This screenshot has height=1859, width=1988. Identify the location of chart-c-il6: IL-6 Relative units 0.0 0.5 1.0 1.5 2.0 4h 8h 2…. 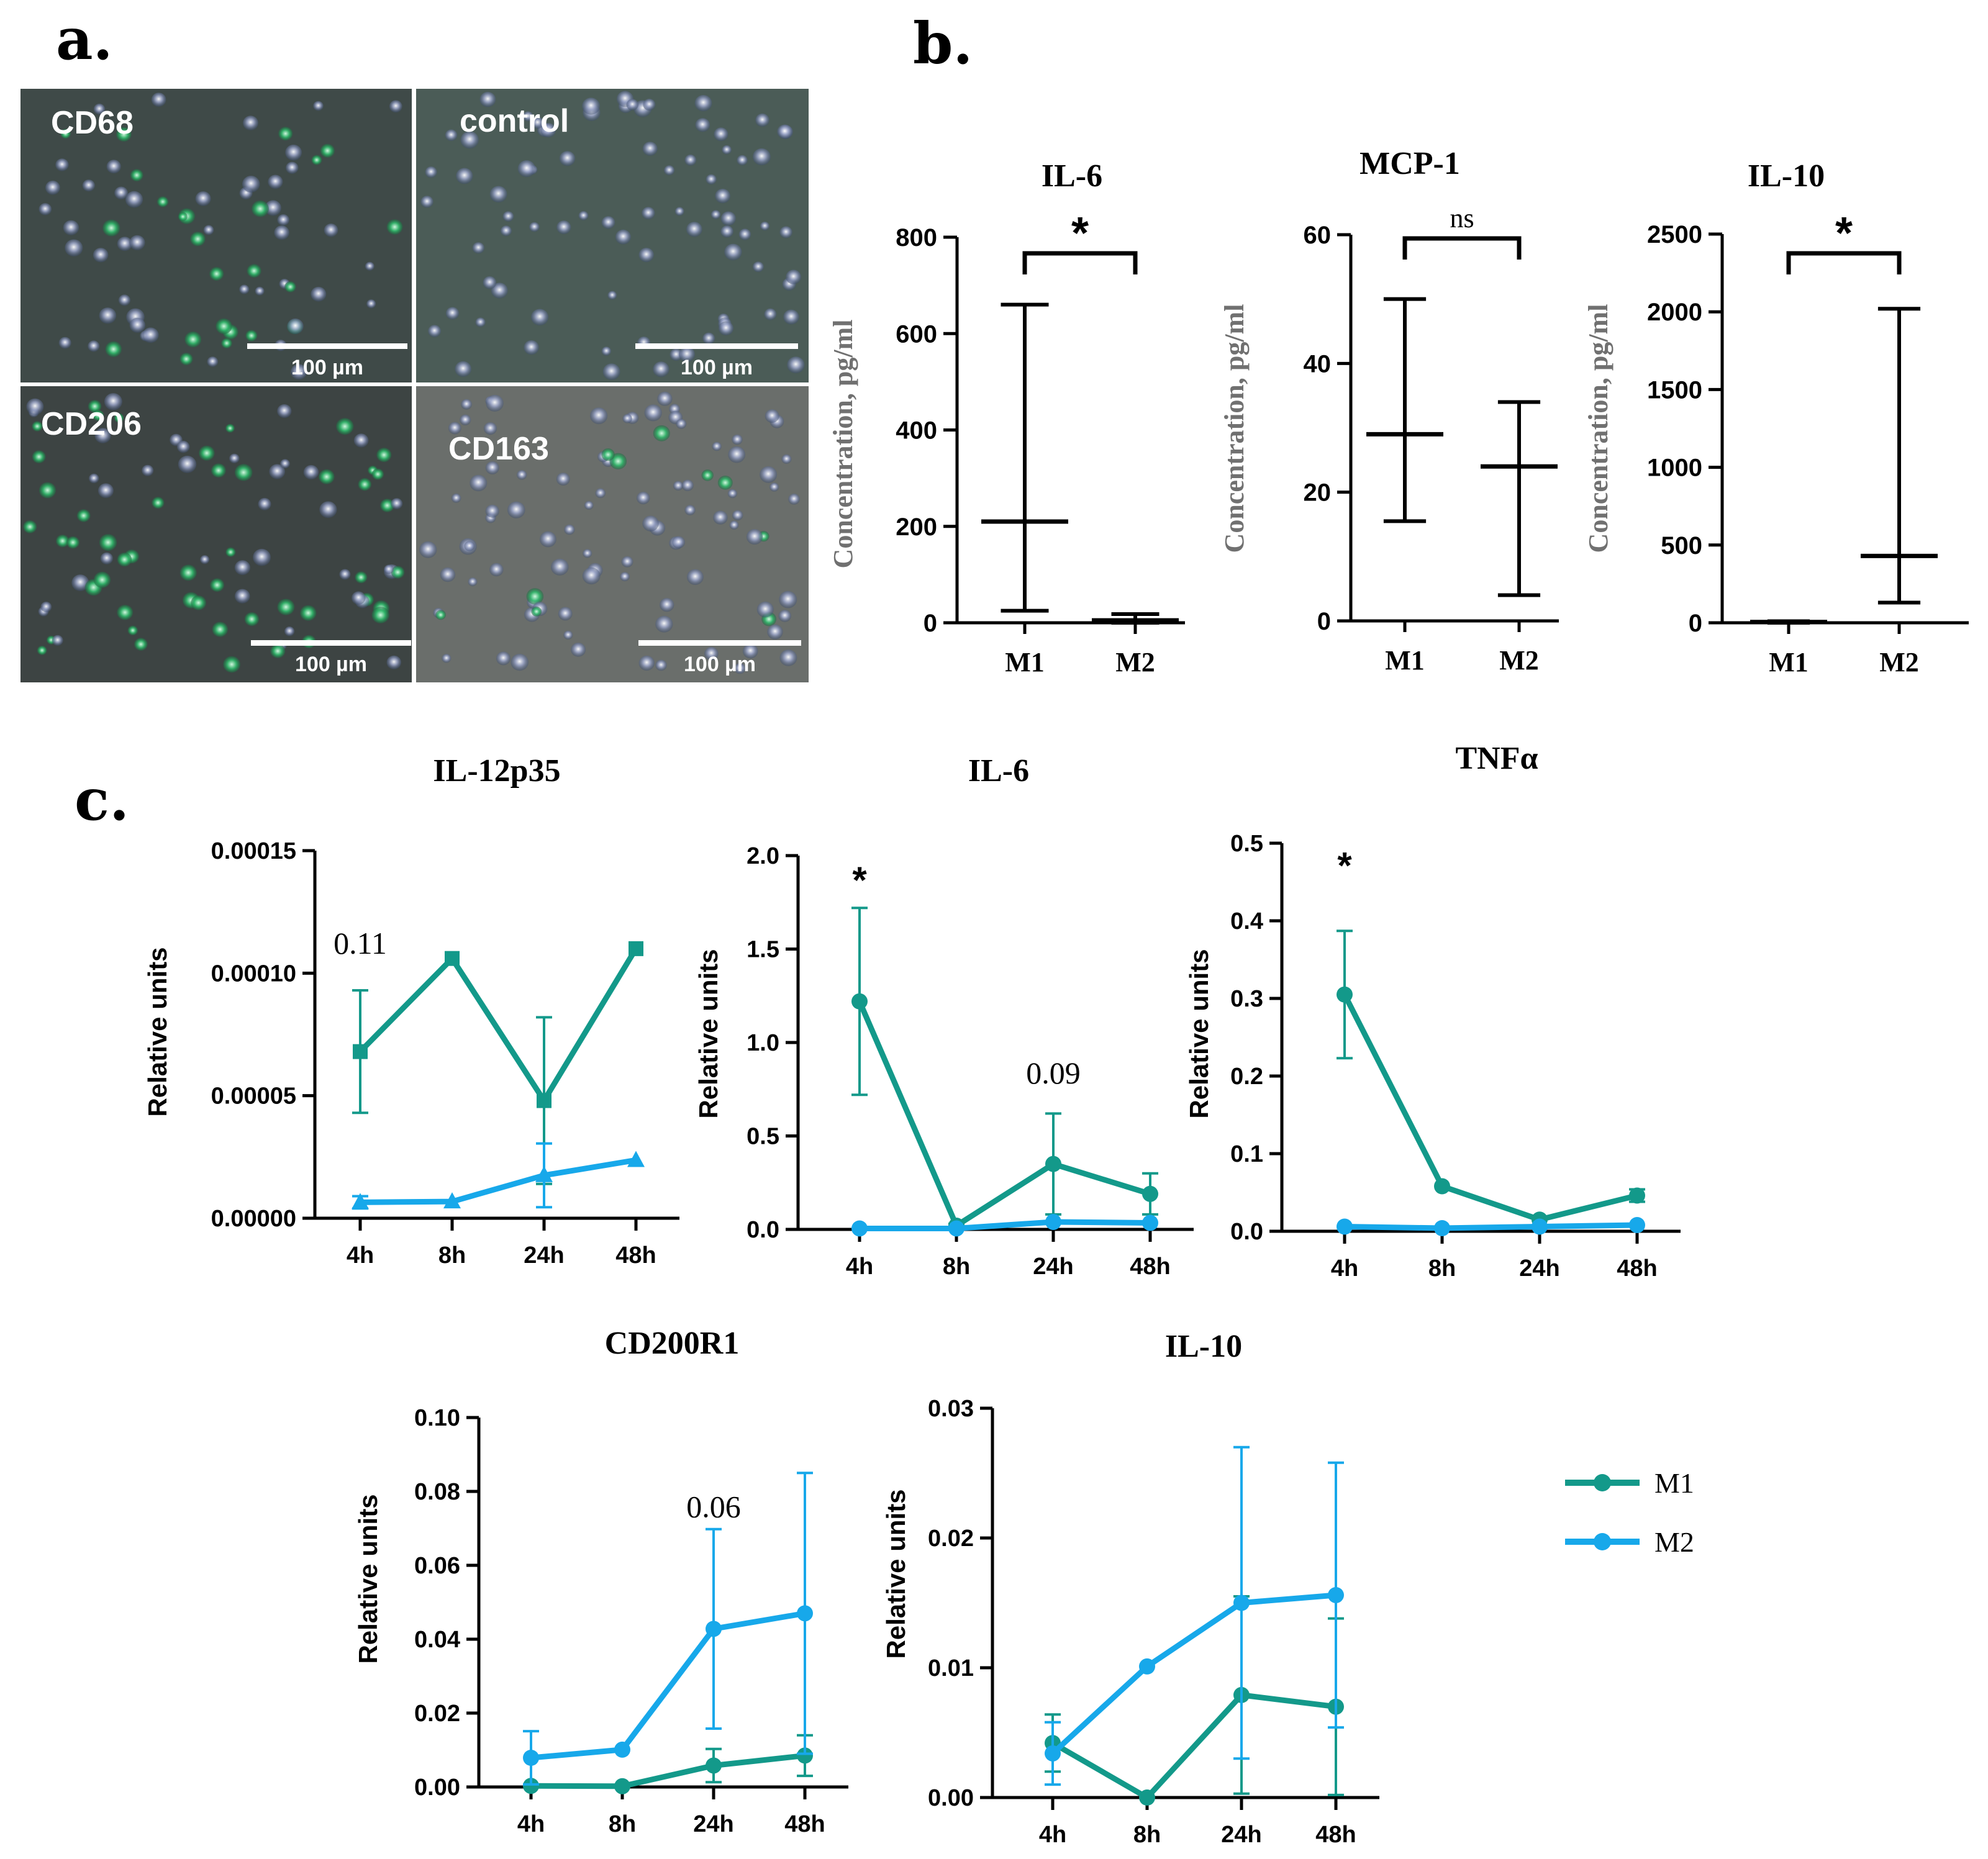
(944, 1017).